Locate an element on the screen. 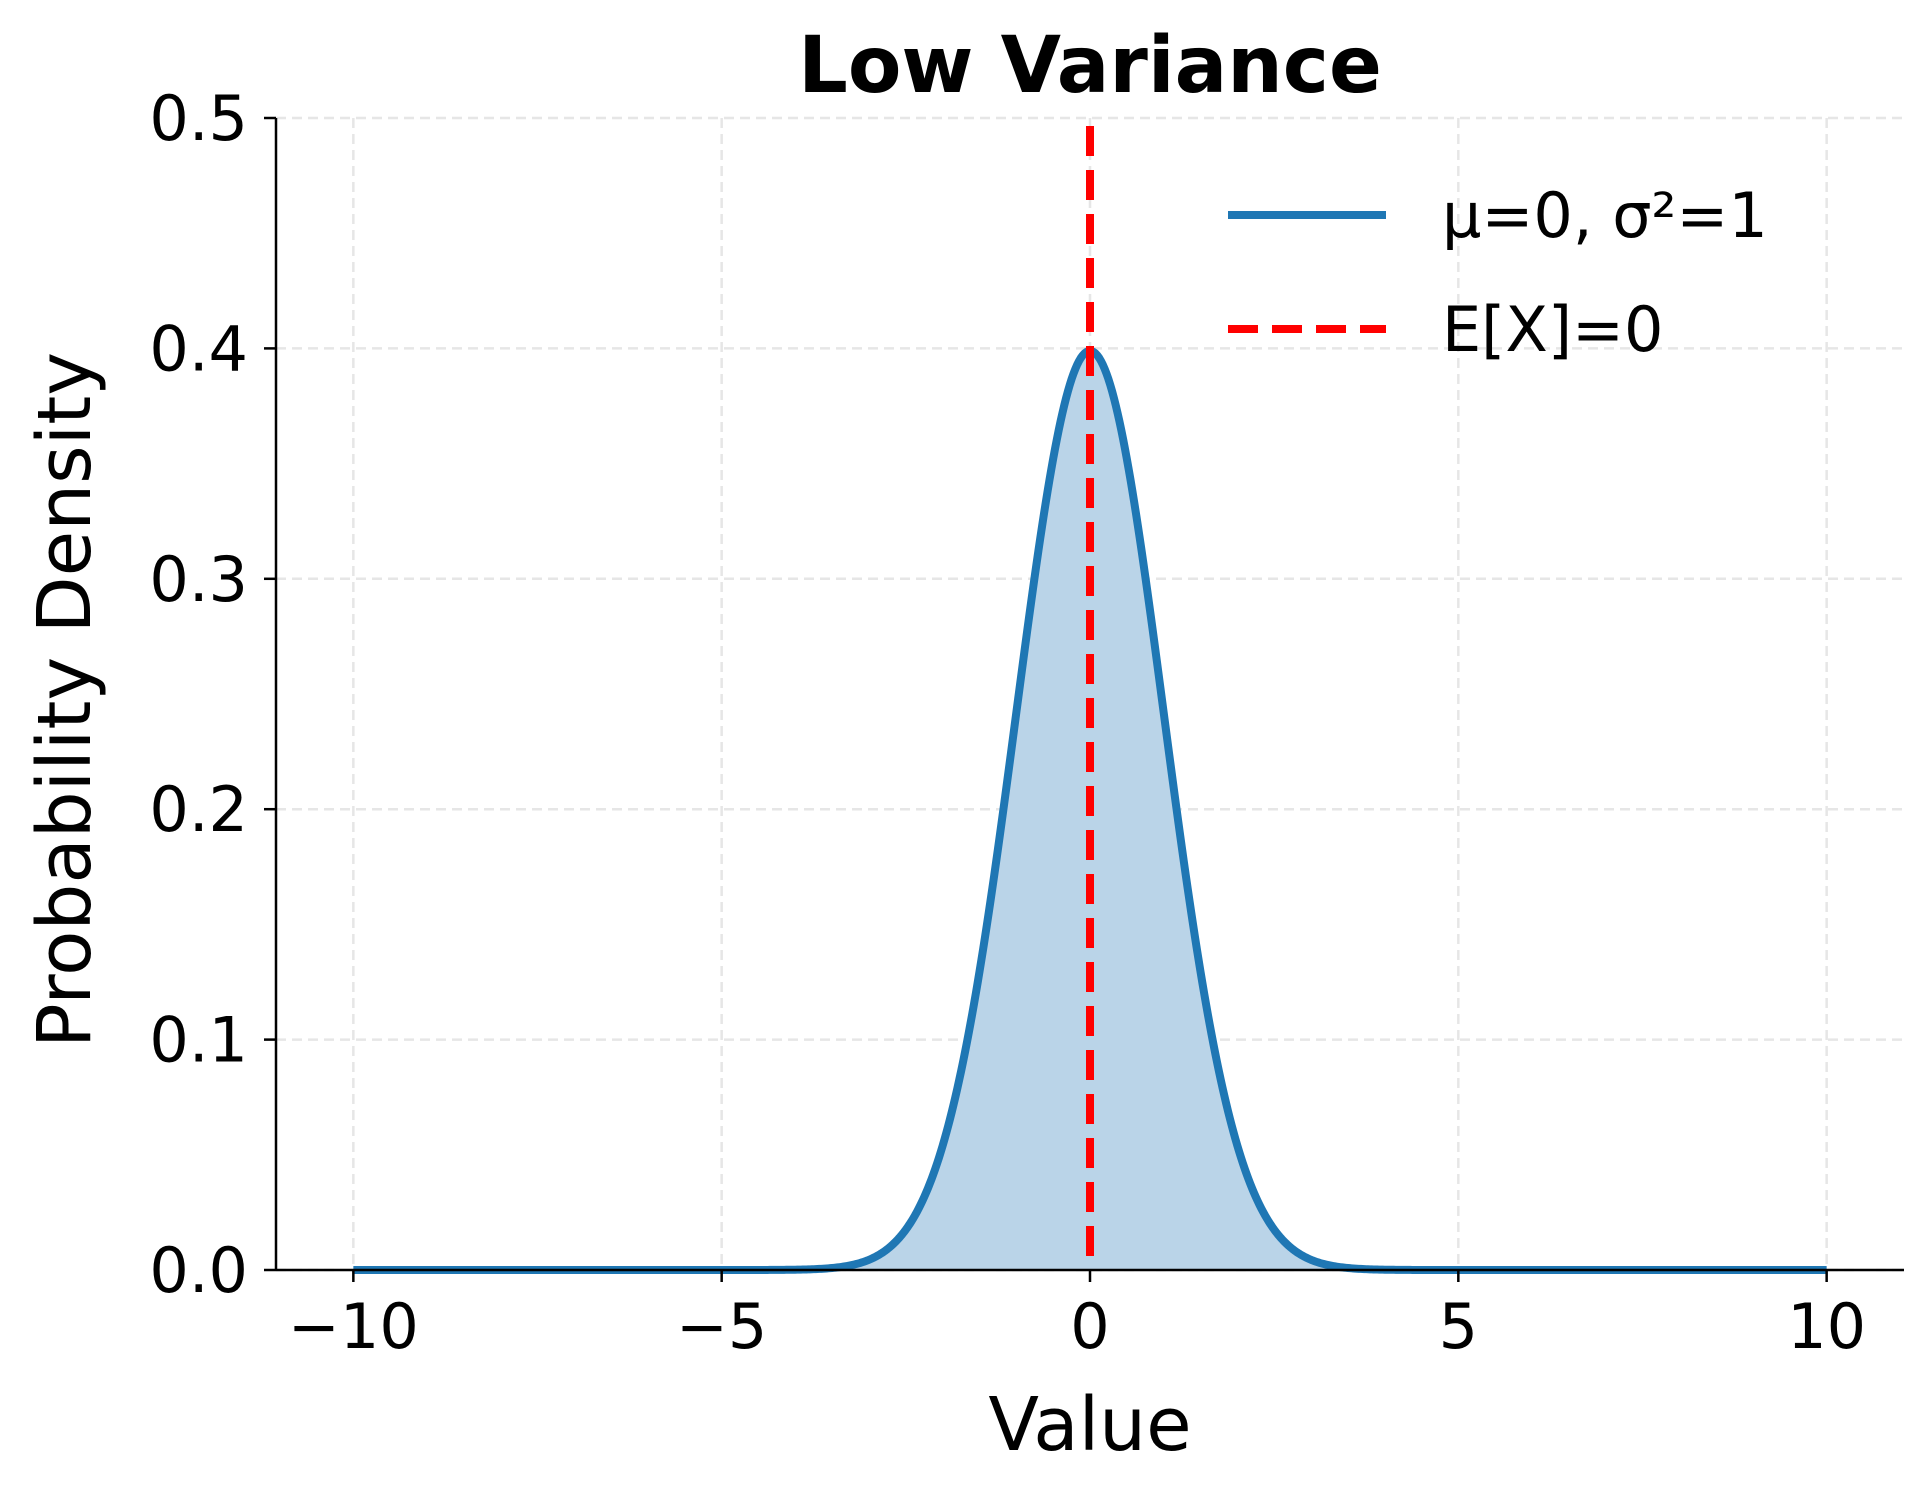 The image size is (1920, 1493). y-tick-label-2: 0.2 is located at coordinates (198, 809).